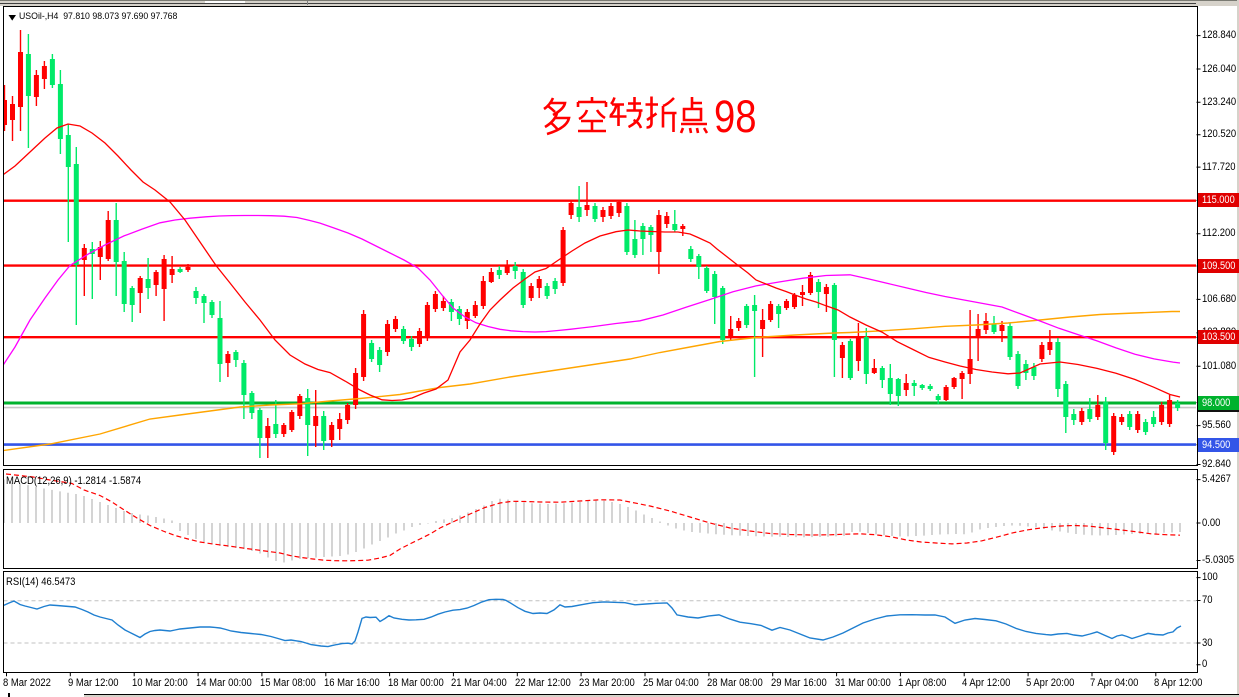 This screenshot has width=1239, height=697. What do you see at coordinates (735, 116) in the screenshot?
I see `svg-text: 98` at bounding box center [735, 116].